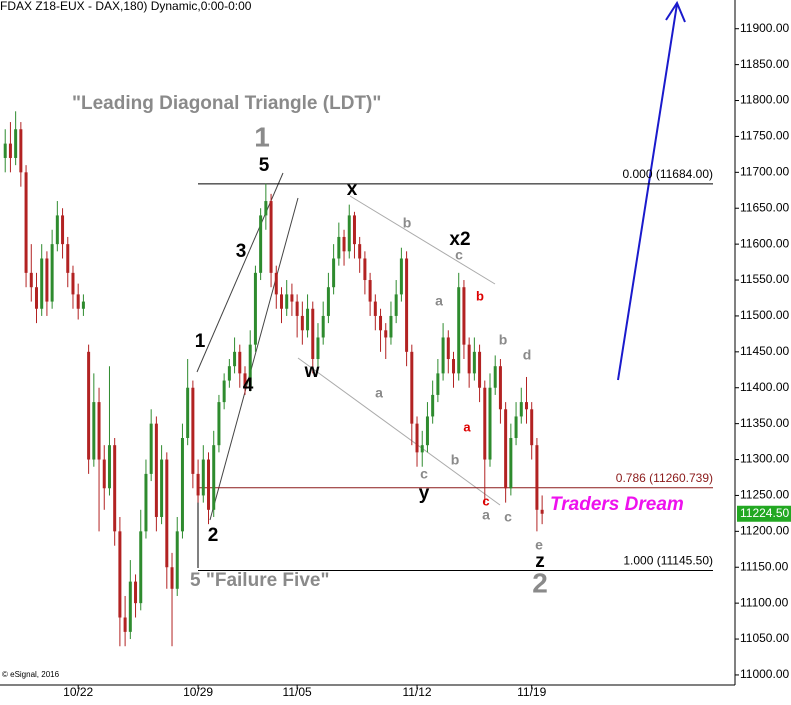 This screenshot has height=705, width=791. What do you see at coordinates (764, 351) in the screenshot?
I see `y-tick-label: 11450.00` at bounding box center [764, 351].